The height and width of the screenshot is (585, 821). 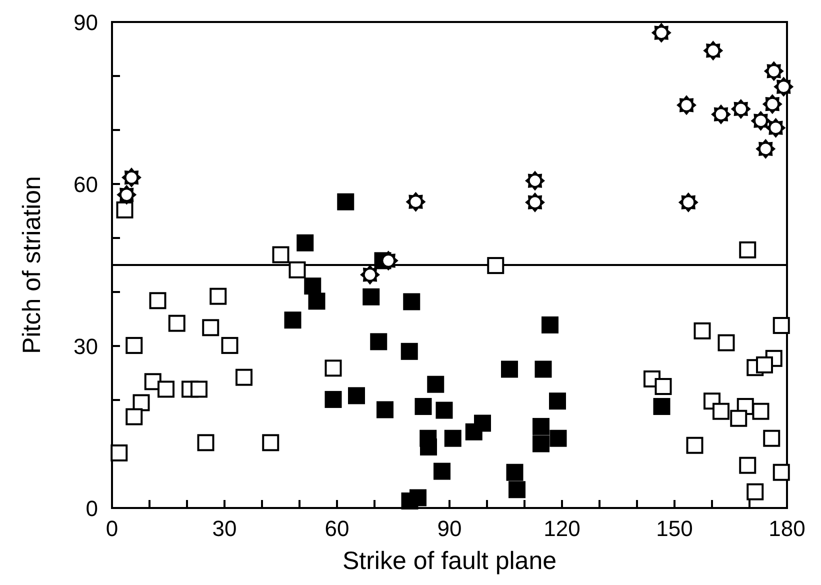 What do you see at coordinates (86, 346) in the screenshot?
I see `y-tick-label: 30` at bounding box center [86, 346].